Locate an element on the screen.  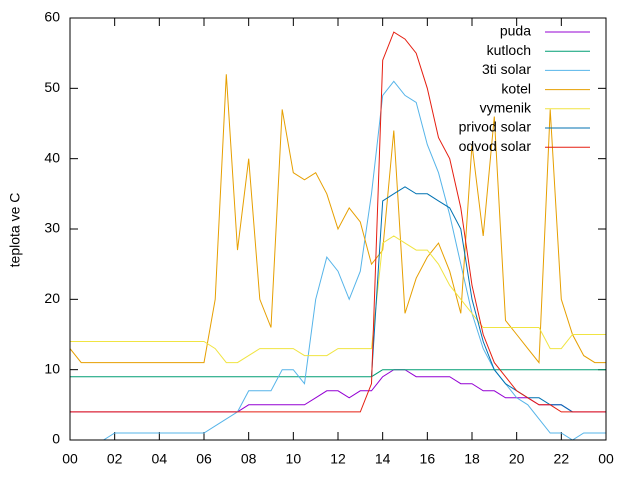
legend-label: vymenik is located at coordinates (506, 108).